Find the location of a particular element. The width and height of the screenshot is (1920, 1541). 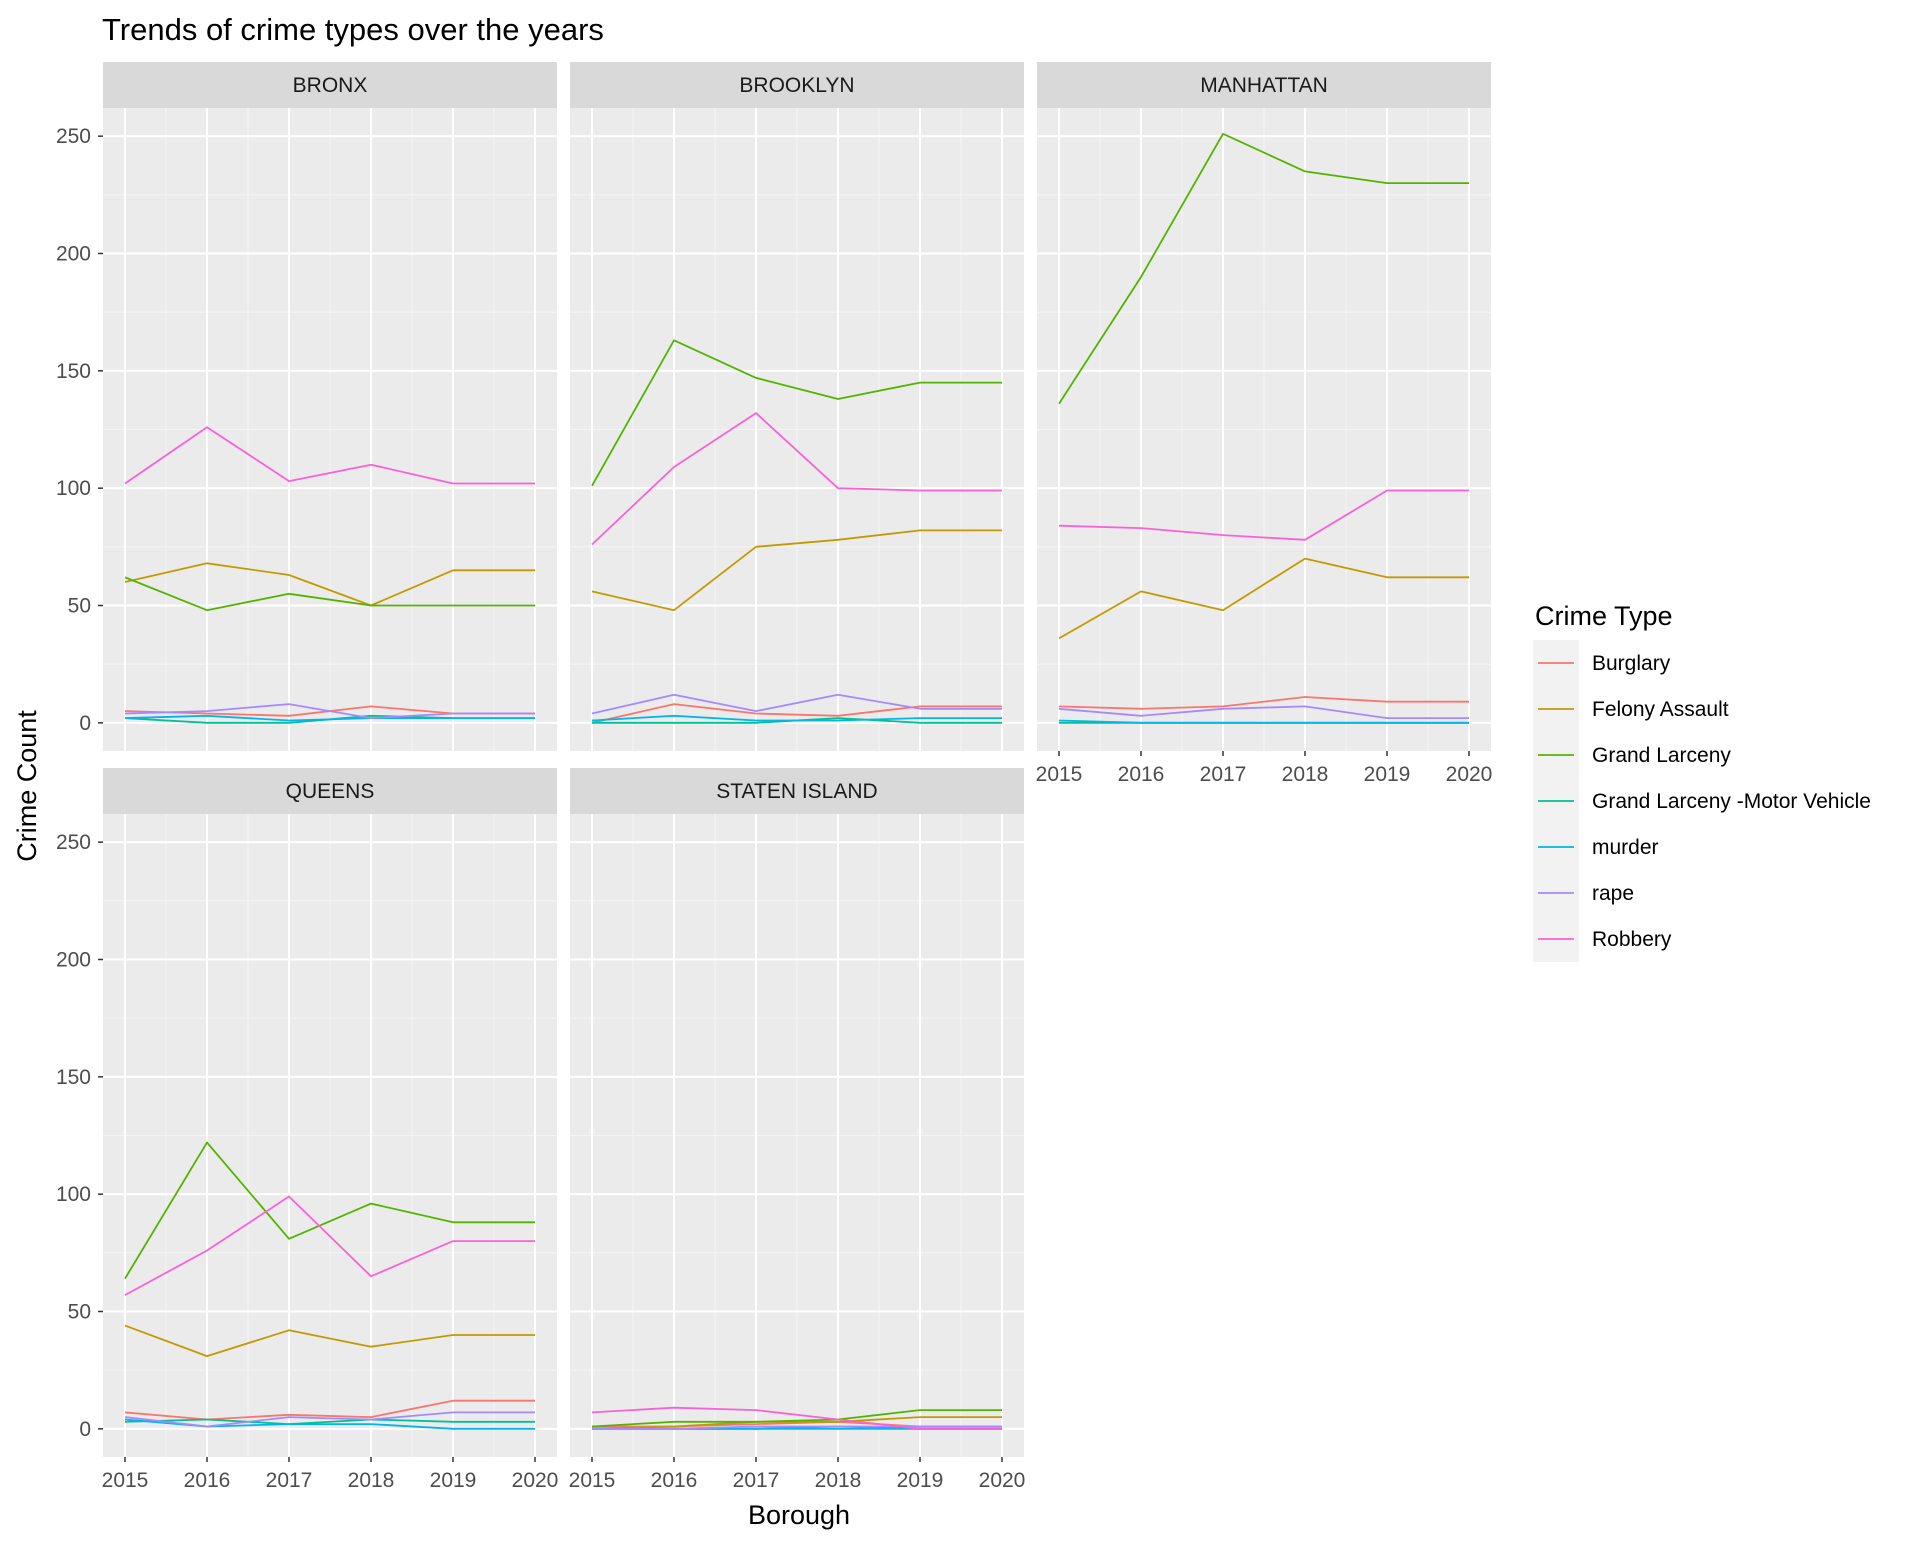

series-line-robbery-queens is located at coordinates (329, 1245).